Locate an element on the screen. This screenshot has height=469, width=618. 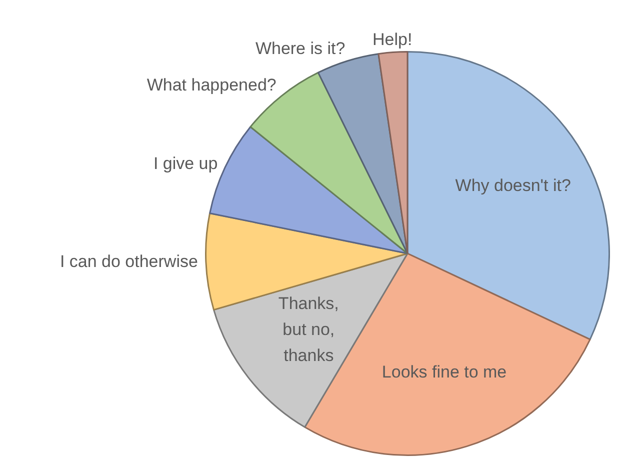
slice-label: Looks fine to me is located at coordinates (444, 372).